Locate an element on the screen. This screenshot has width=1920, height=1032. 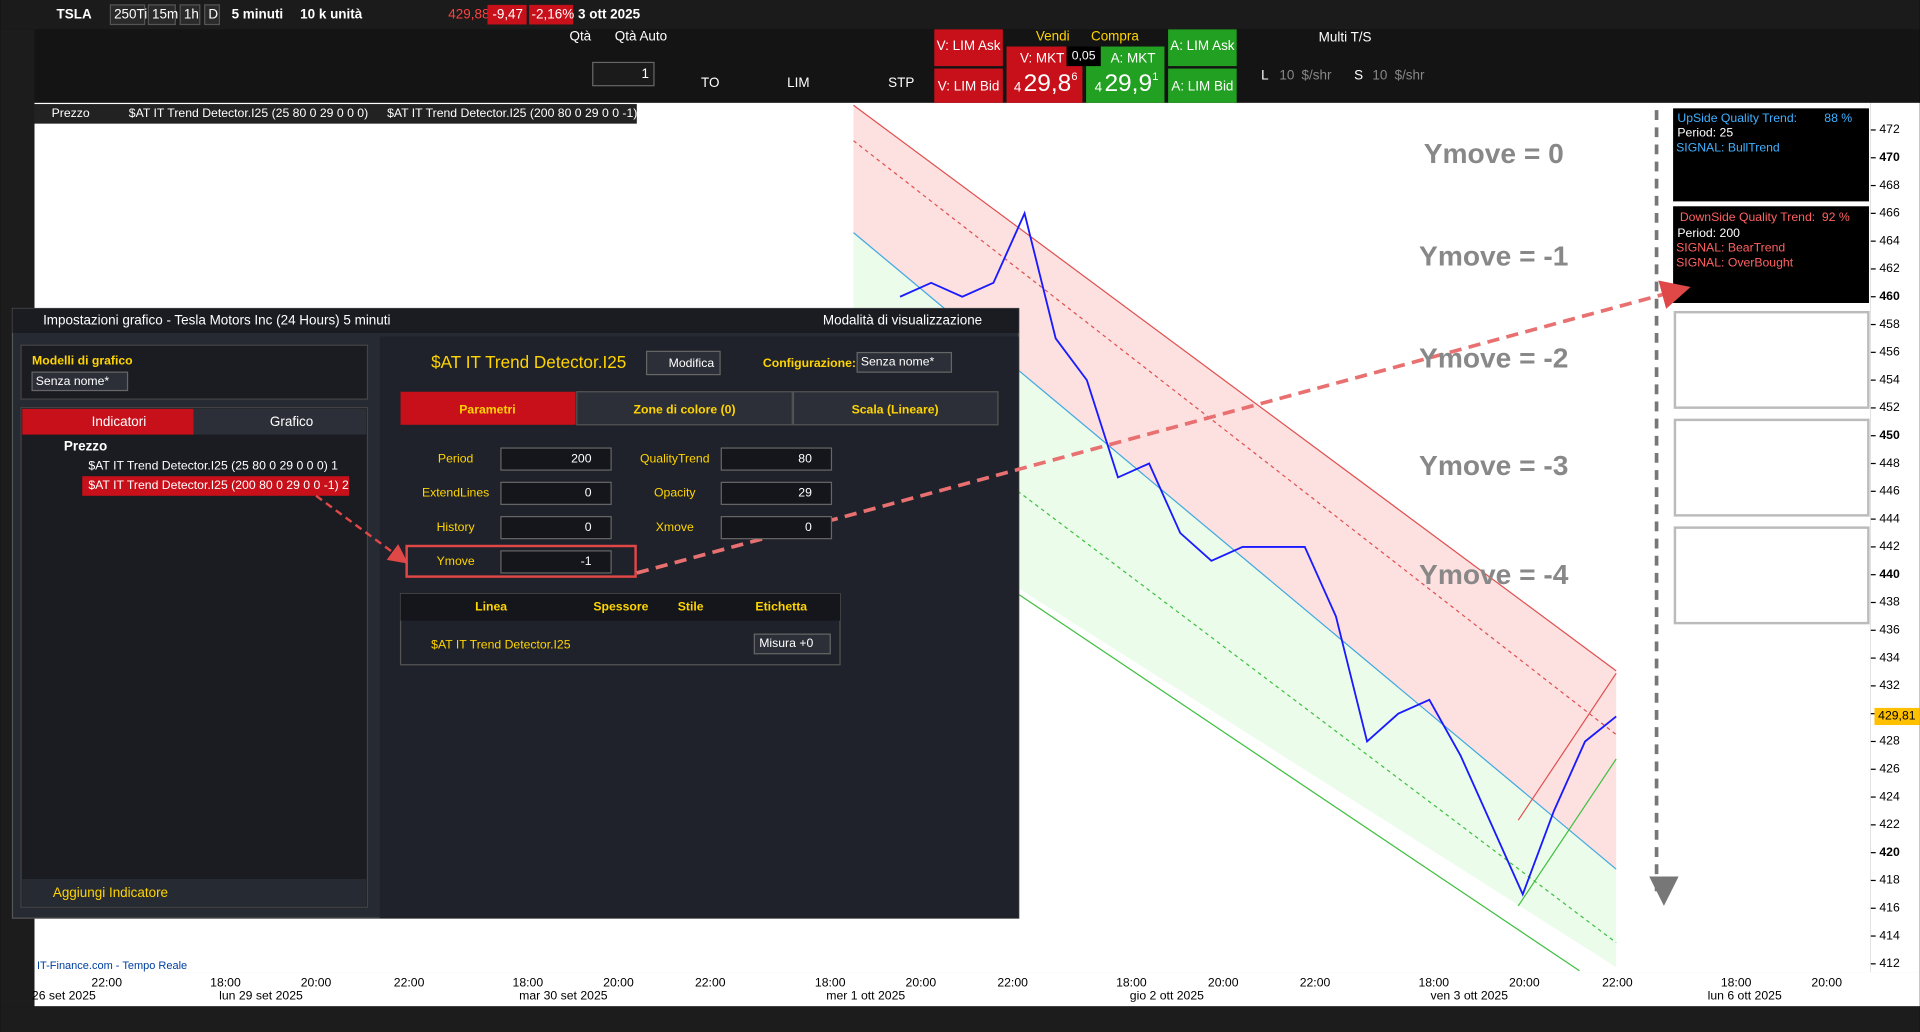
label: -1 is located at coordinates (586, 561).